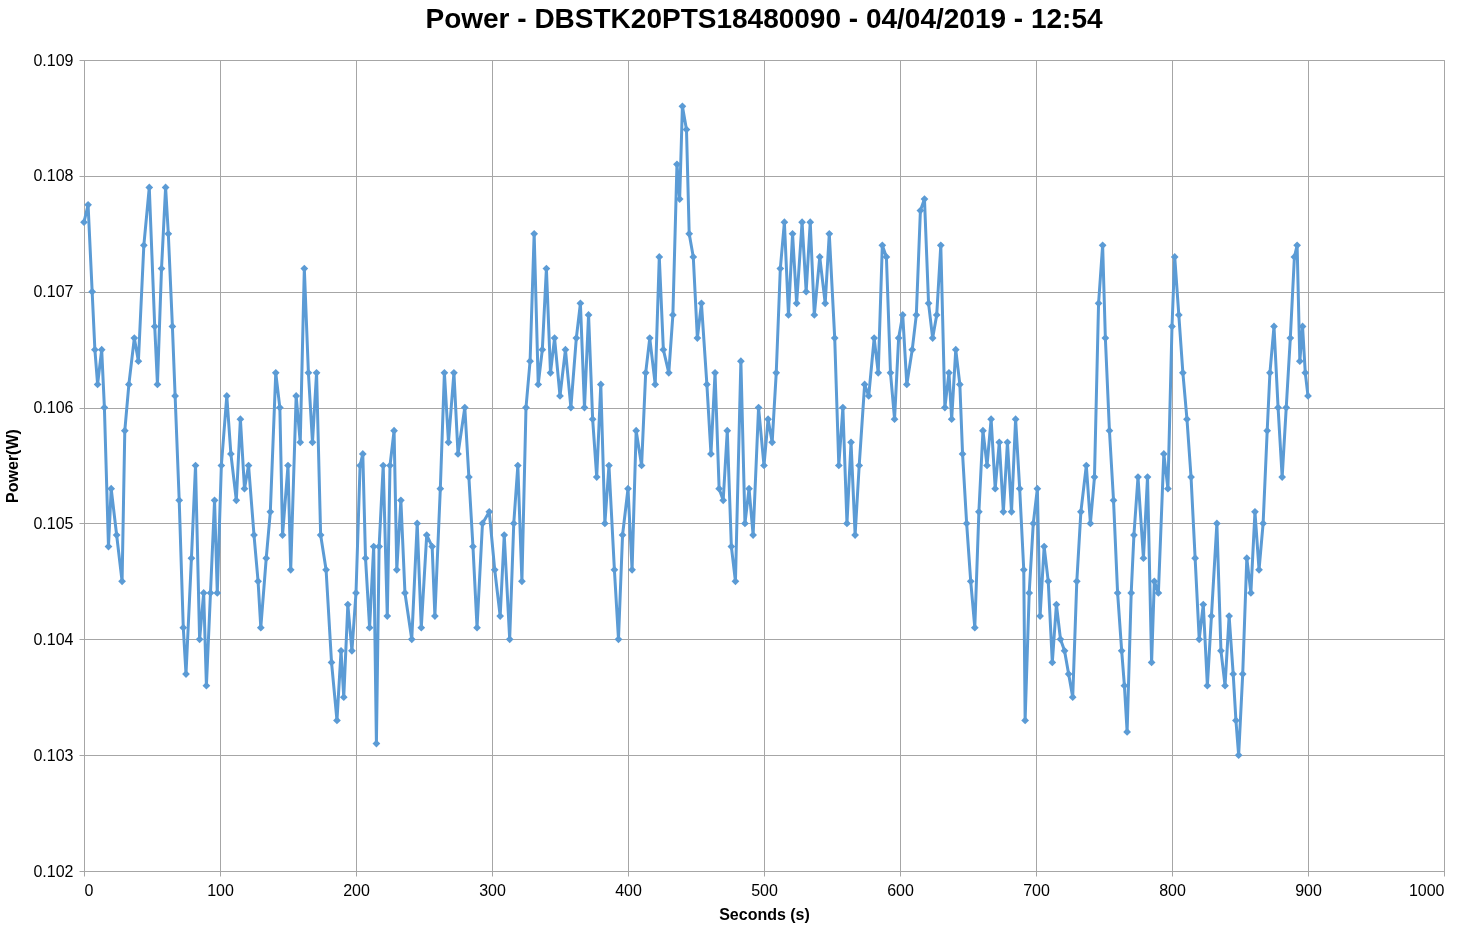  I want to click on x-tick-label: 300, so click(492, 890).